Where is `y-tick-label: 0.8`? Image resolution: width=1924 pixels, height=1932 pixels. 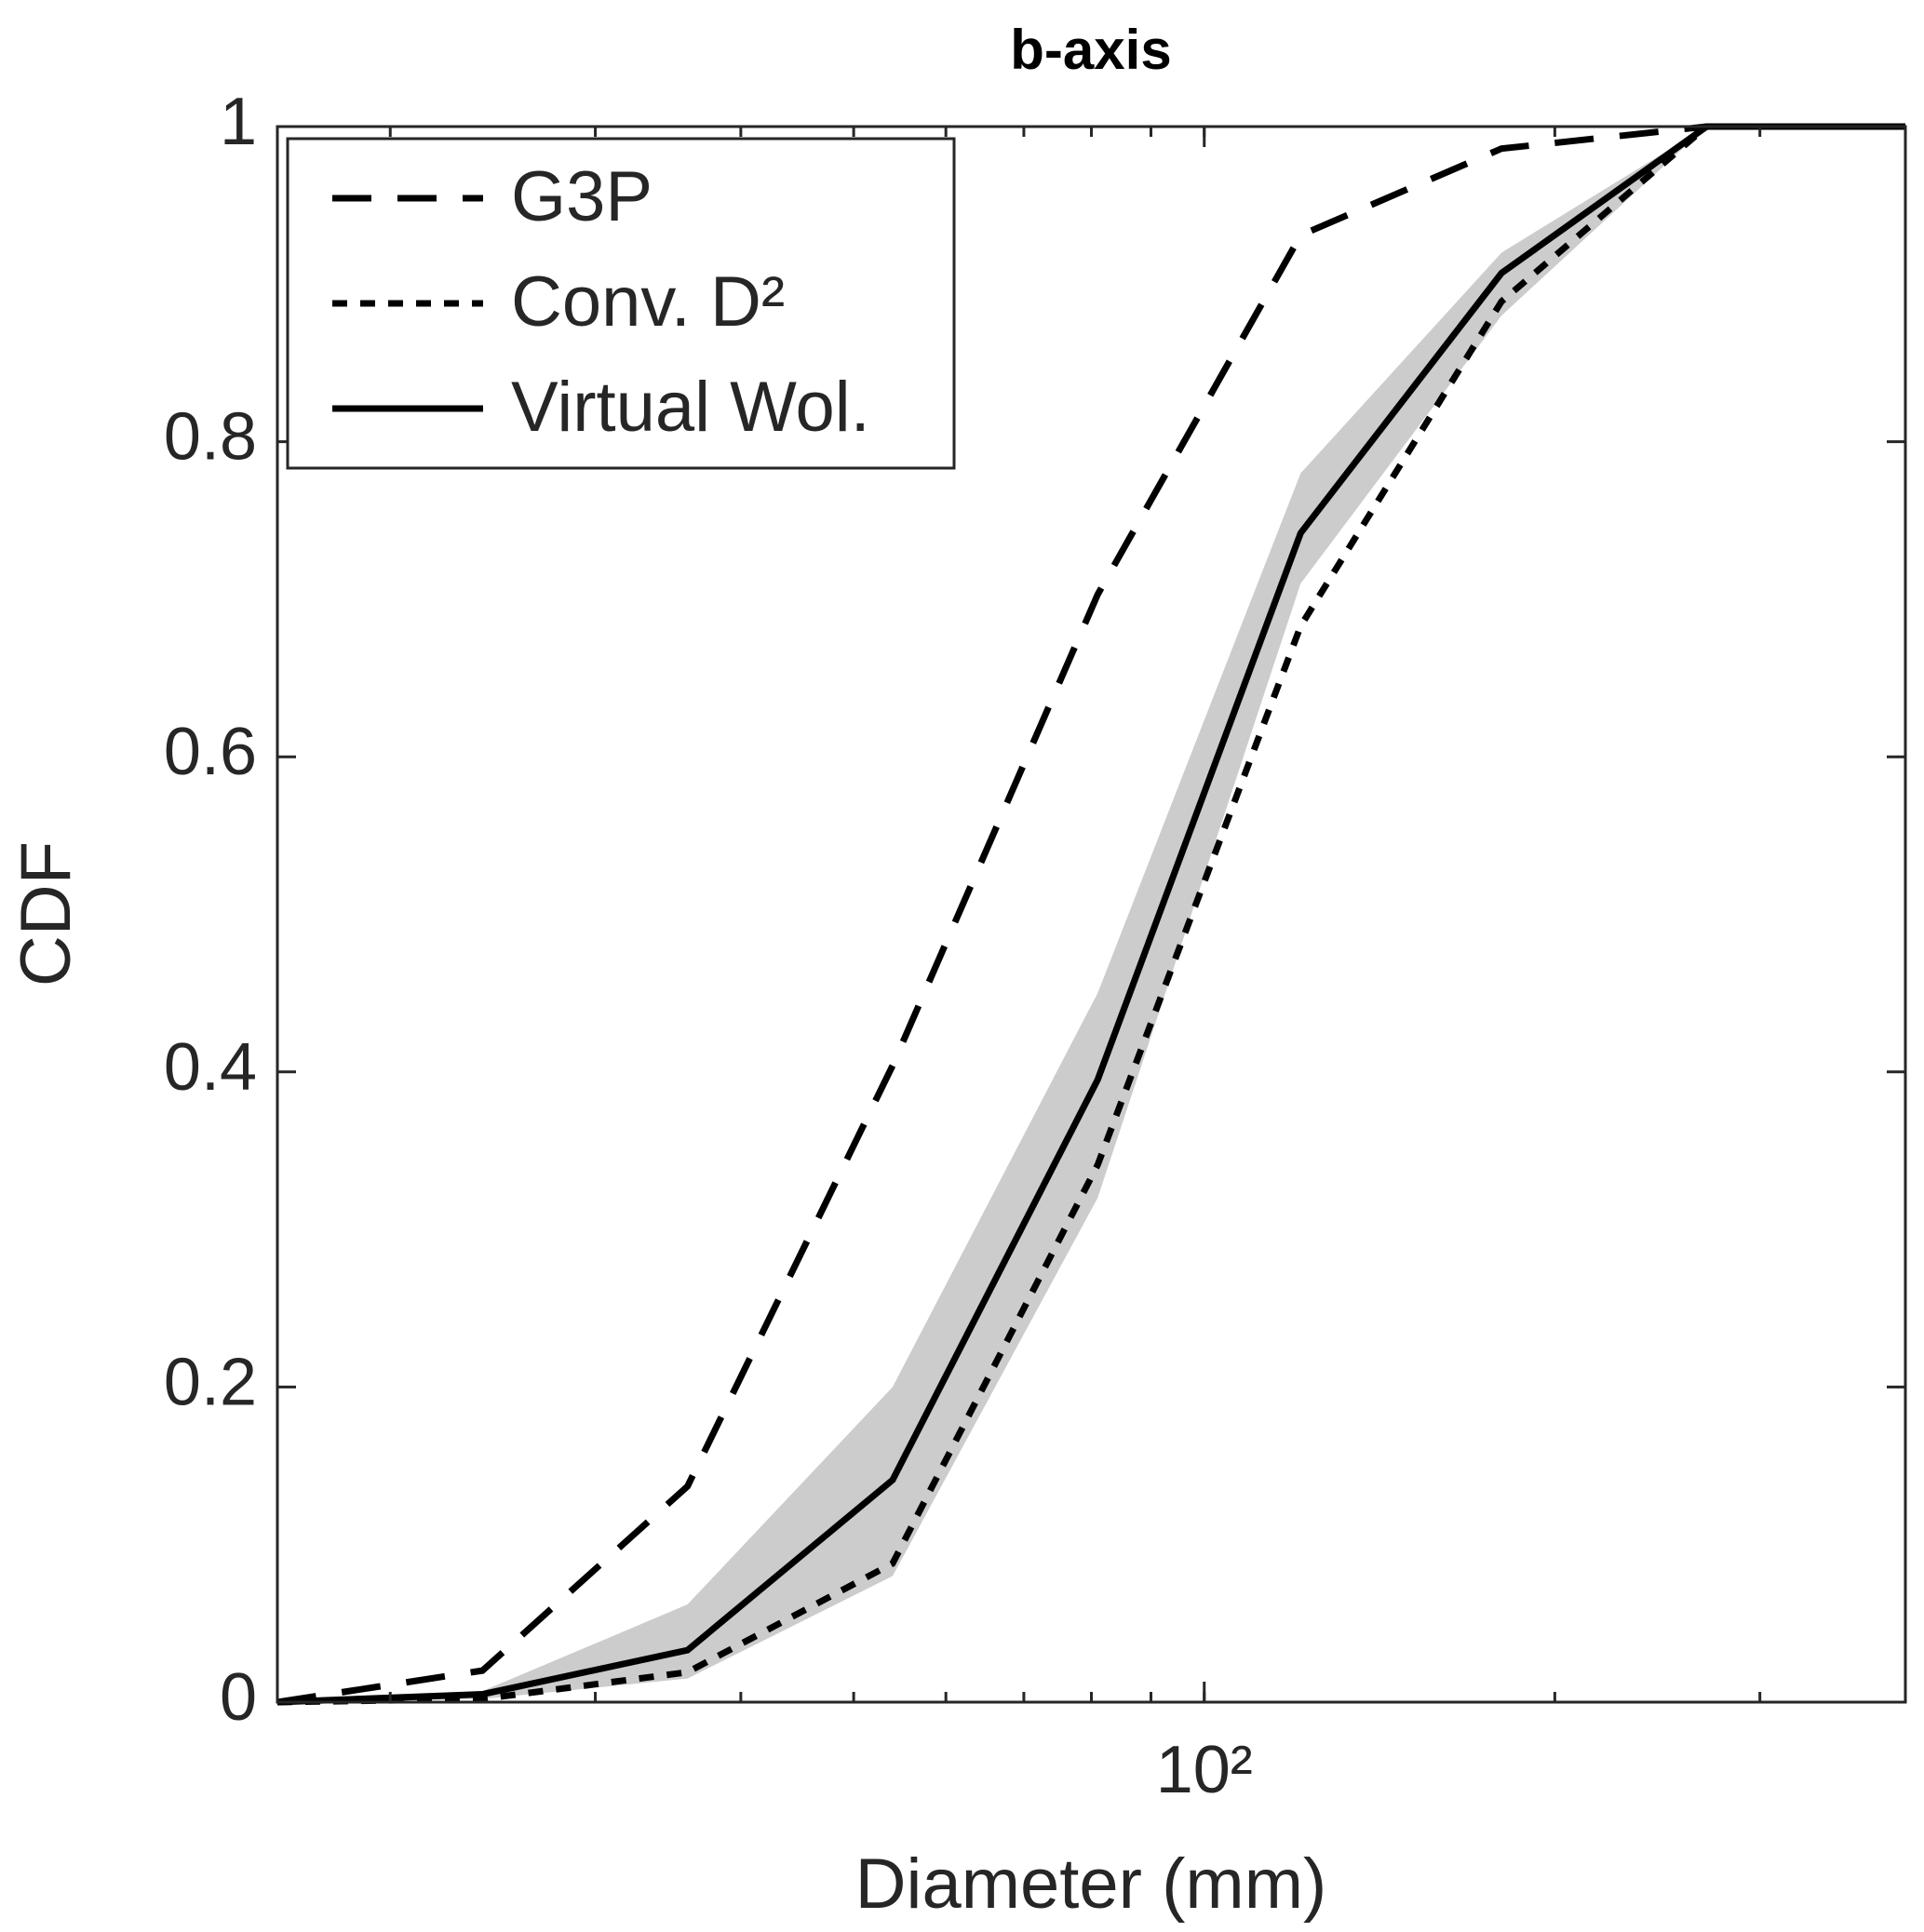 y-tick-label: 0.8 is located at coordinates (211, 437).